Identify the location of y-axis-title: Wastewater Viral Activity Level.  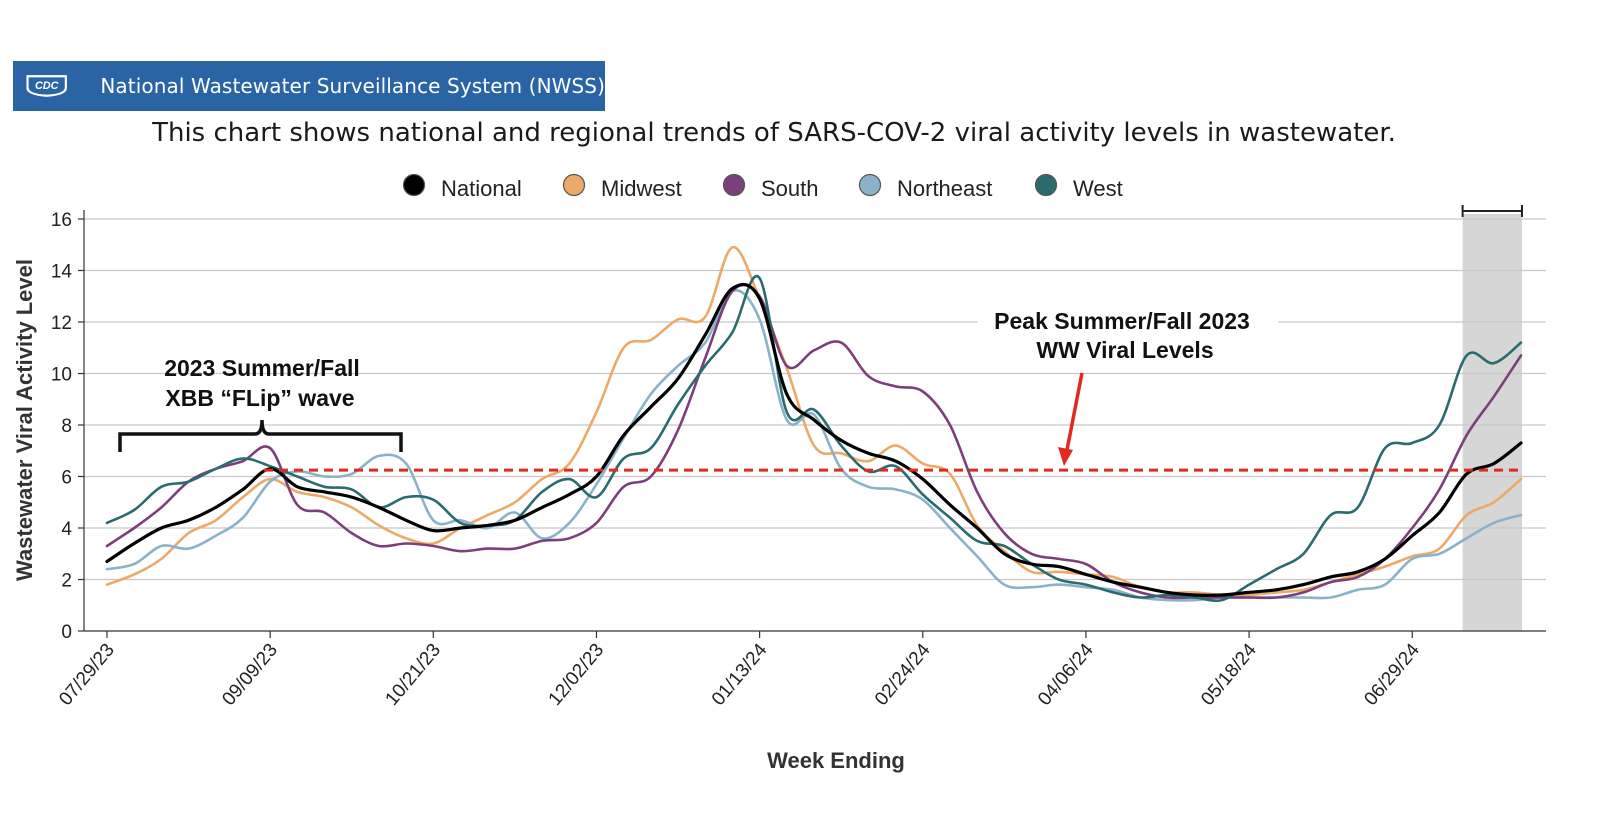
(24, 420).